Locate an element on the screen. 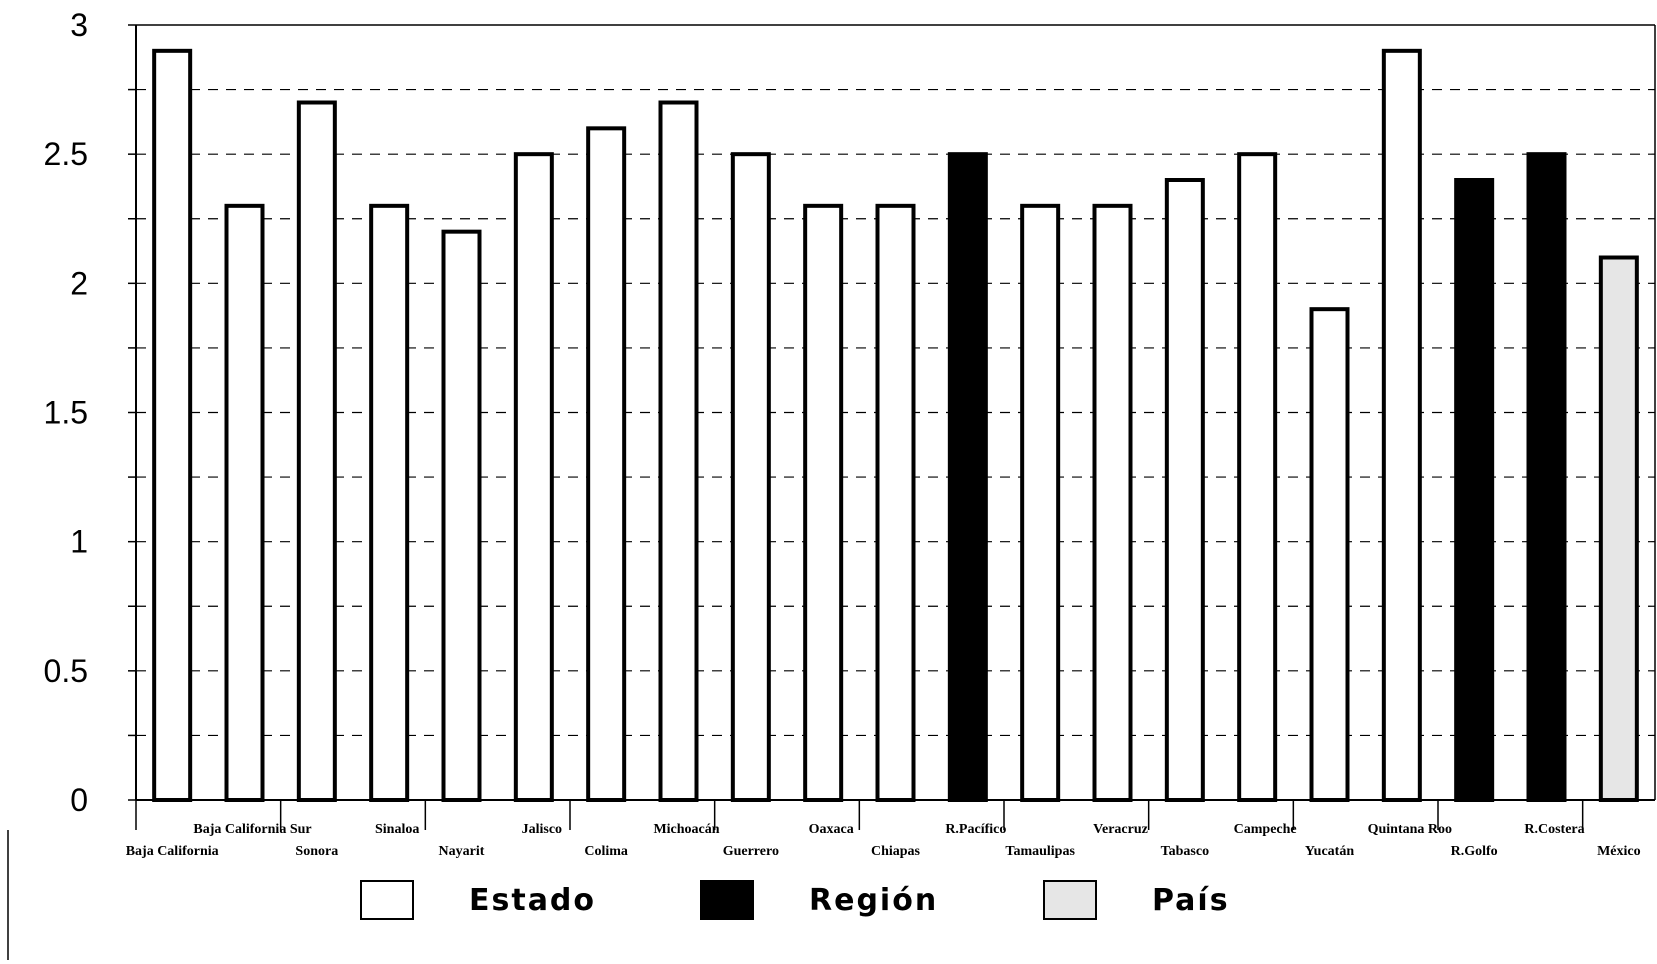  legend-swatch-region is located at coordinates (727, 900).